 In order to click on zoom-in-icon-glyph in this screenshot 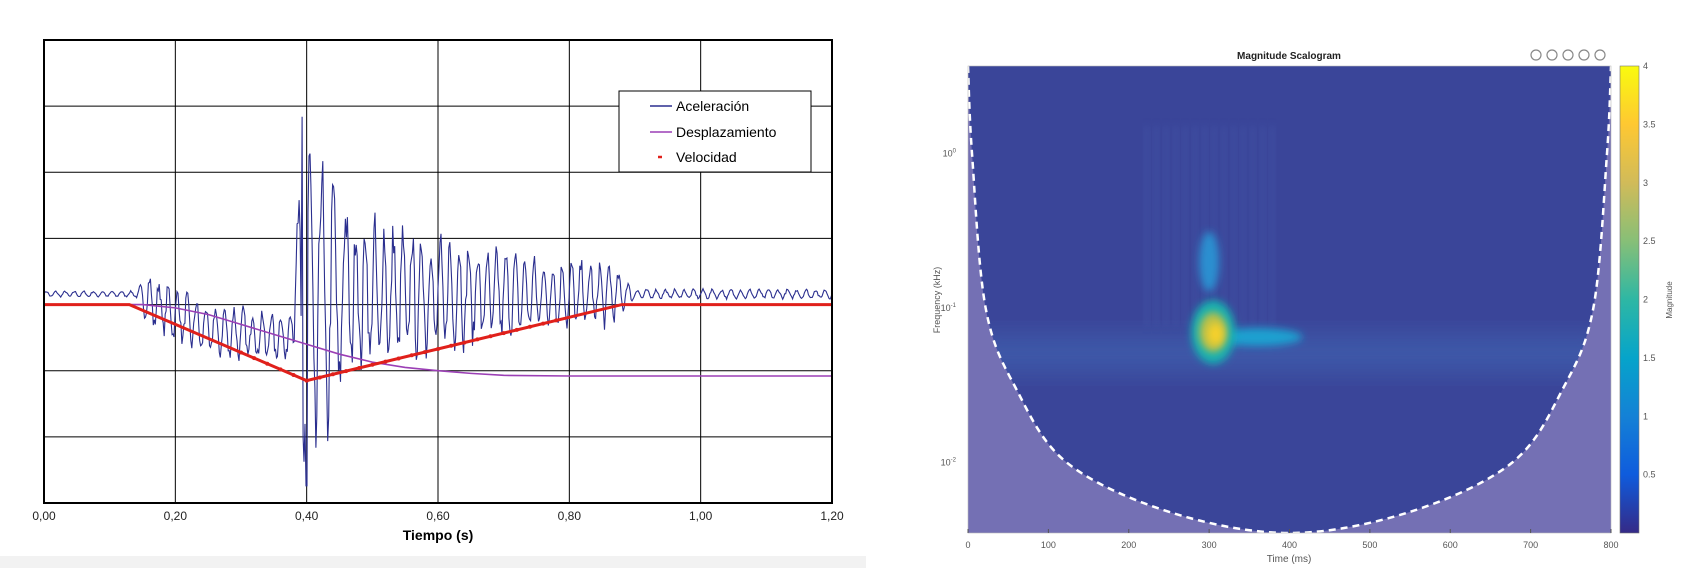, I will do `click(1568, 55)`.